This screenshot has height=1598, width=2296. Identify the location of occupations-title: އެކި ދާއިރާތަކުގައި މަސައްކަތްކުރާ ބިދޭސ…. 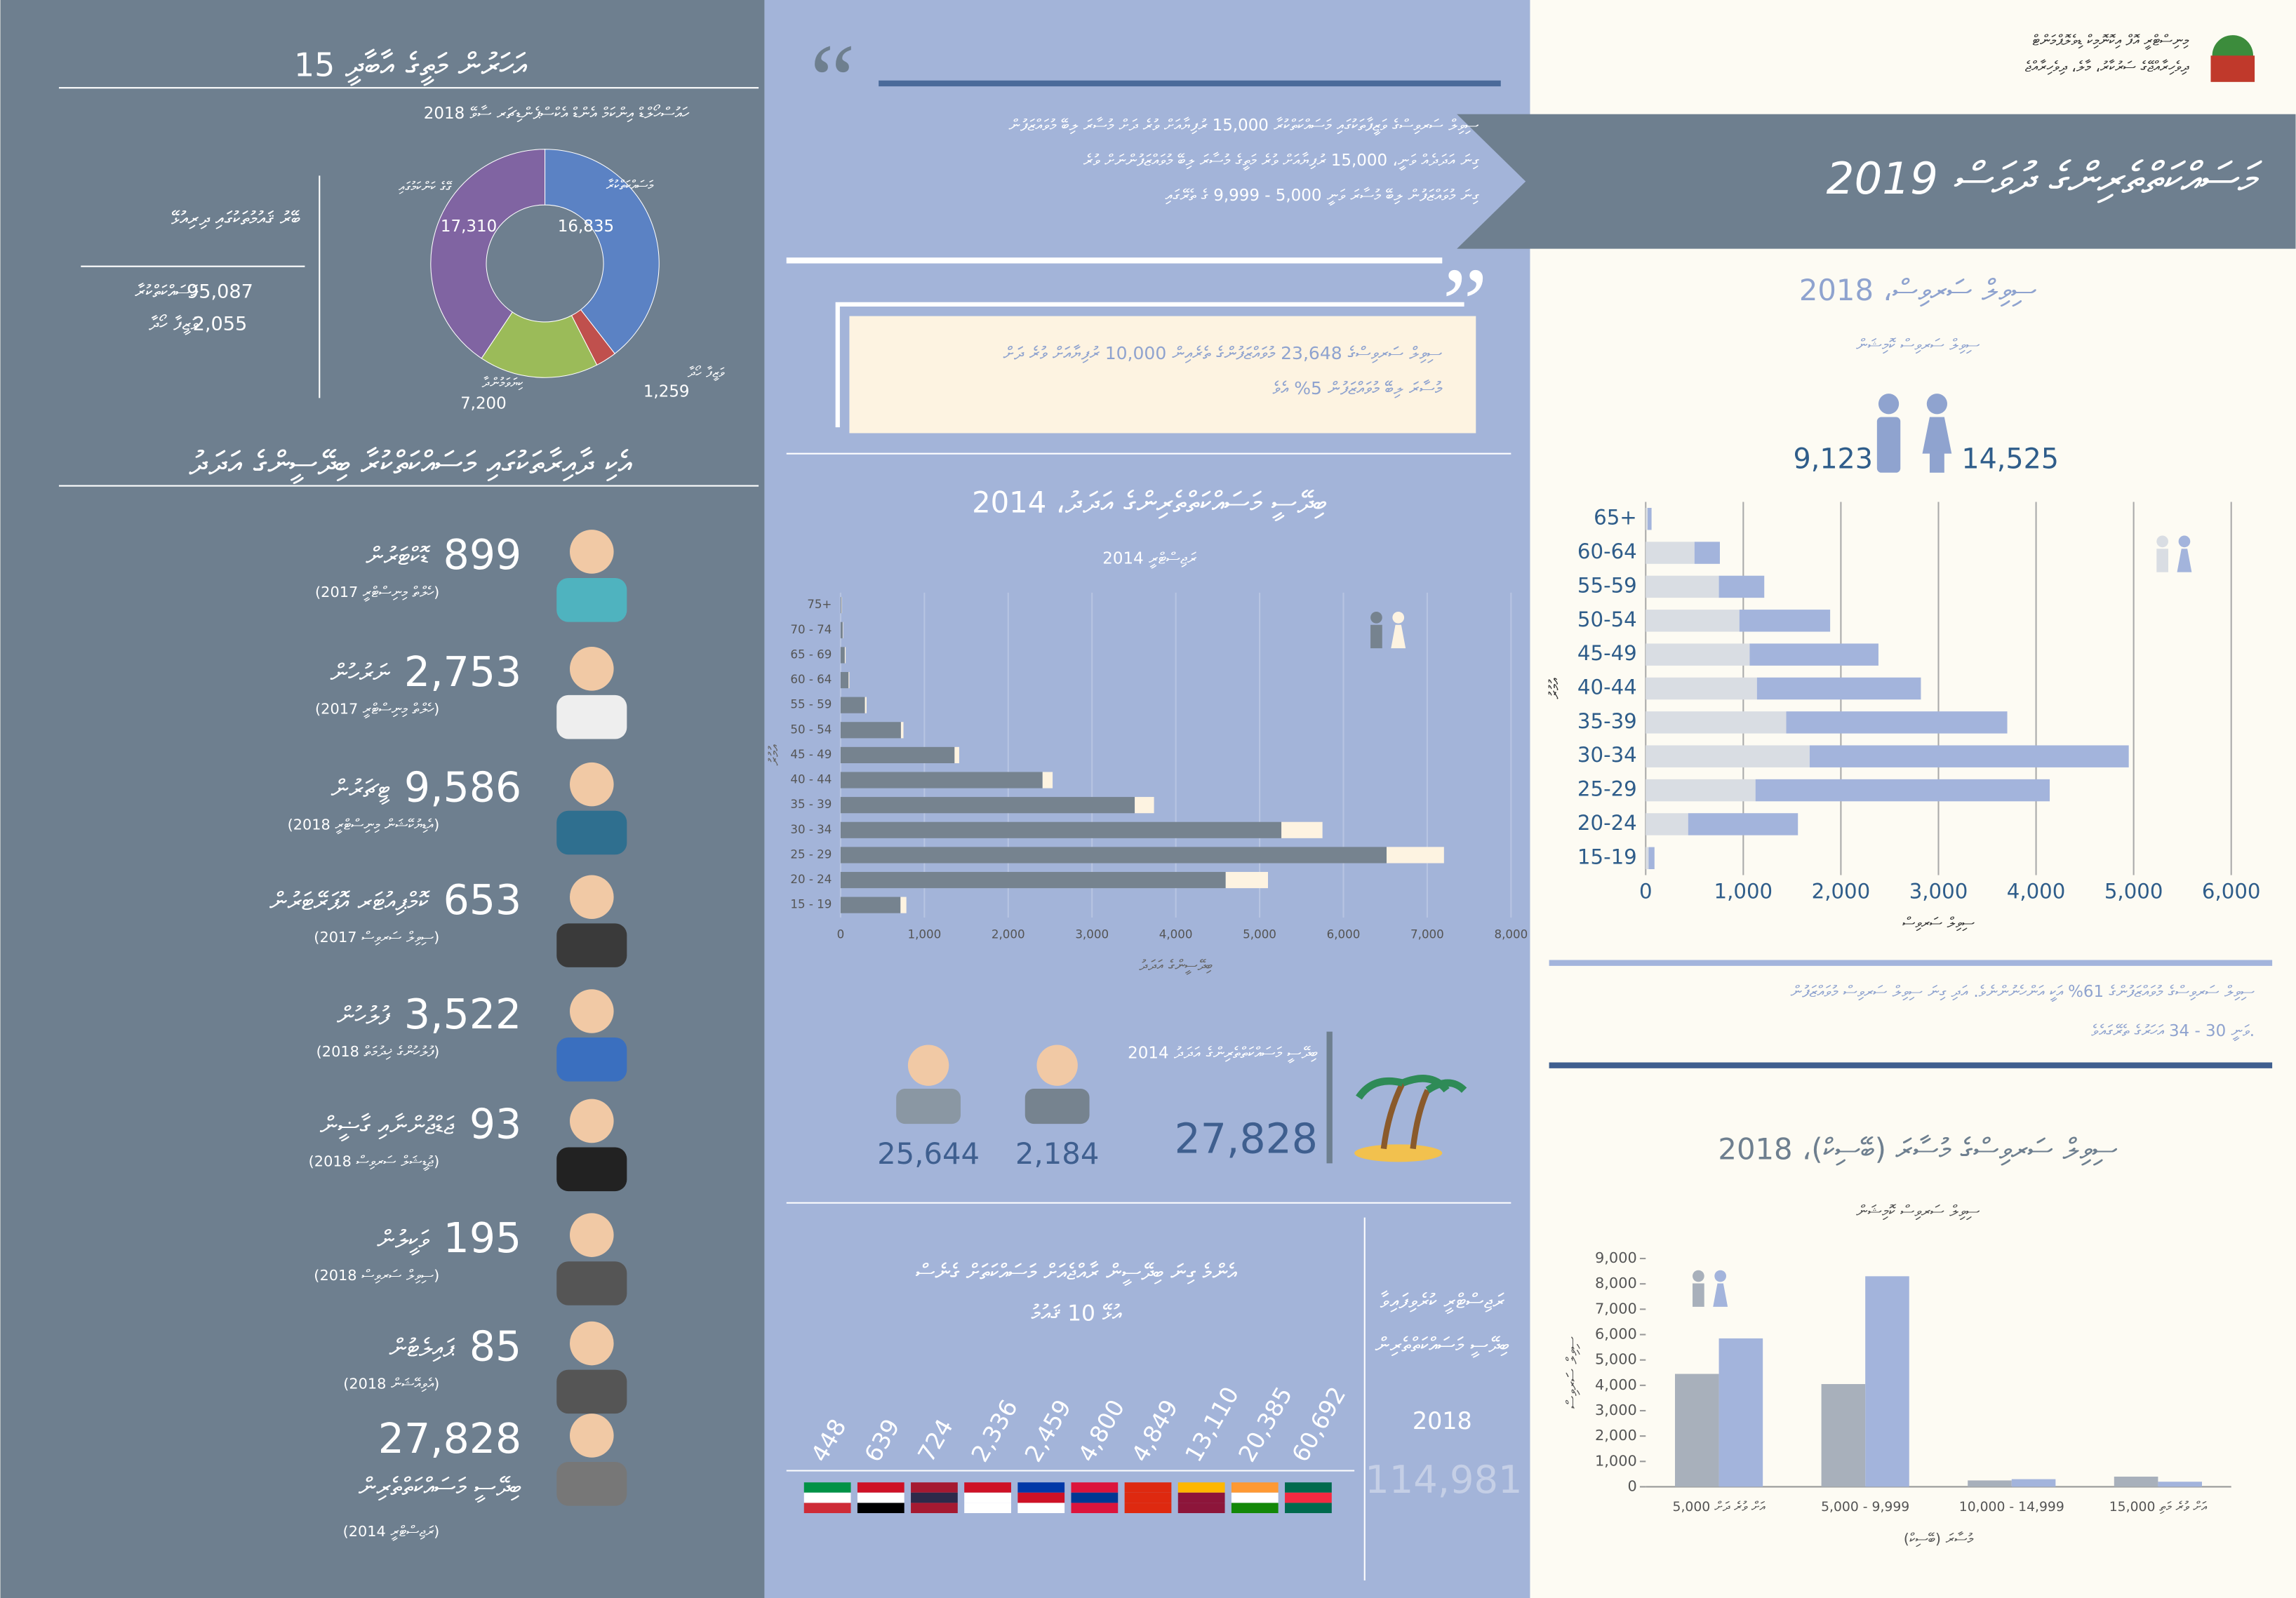
(410, 464).